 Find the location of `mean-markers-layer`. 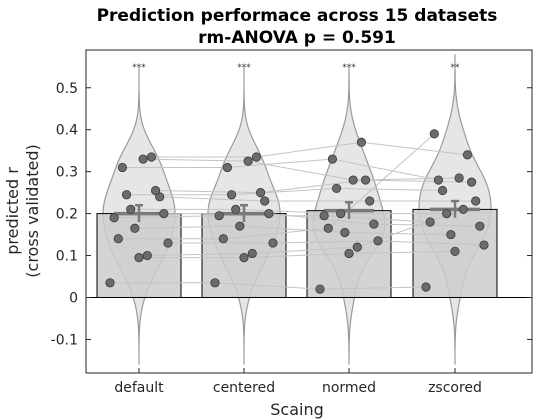

mean-markers-layer is located at coordinates (297, 210).